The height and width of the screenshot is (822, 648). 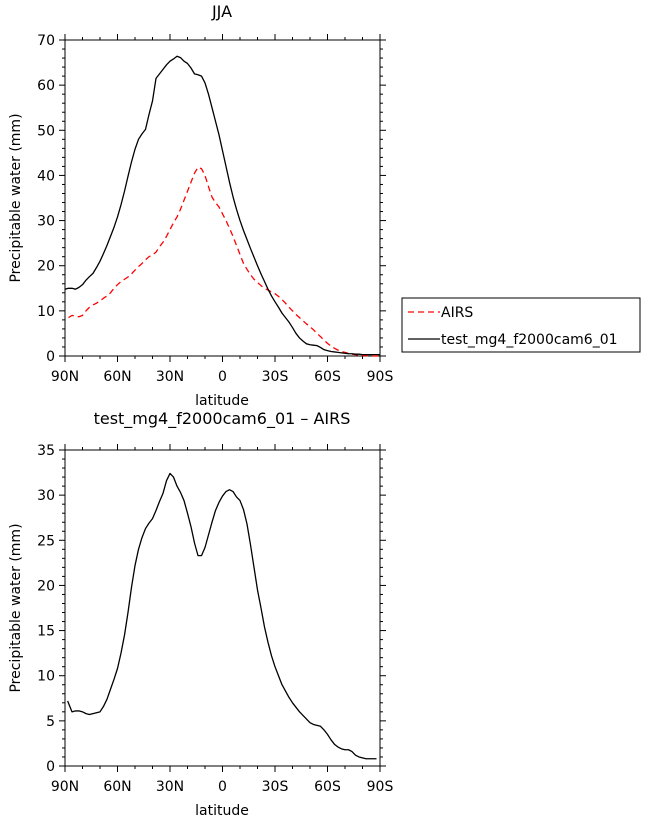 What do you see at coordinates (46, 609) in the screenshot?
I see `y-tick-labels: 0 5 10 15 20 25 30 35` at bounding box center [46, 609].